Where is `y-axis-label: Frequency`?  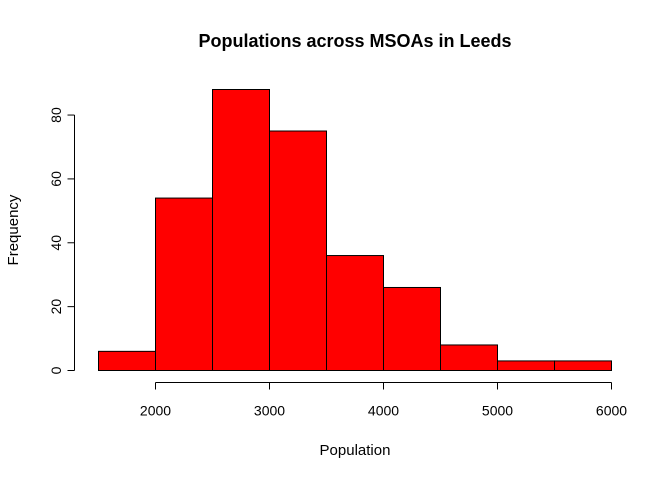
y-axis-label: Frequency is located at coordinates (13, 229).